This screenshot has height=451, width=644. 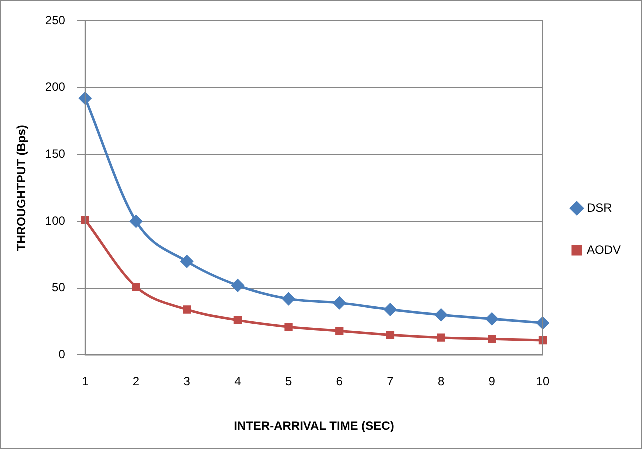 What do you see at coordinates (441, 381) in the screenshot?
I see `x-tick-label: 8` at bounding box center [441, 381].